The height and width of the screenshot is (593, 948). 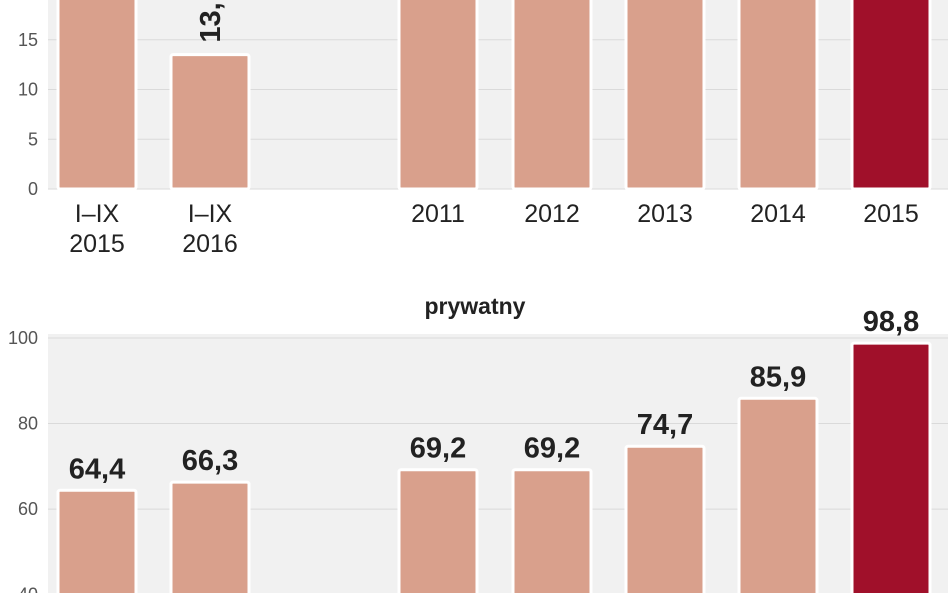 I want to click on bottom-y-tick-label: 40, so click(x=28, y=589).